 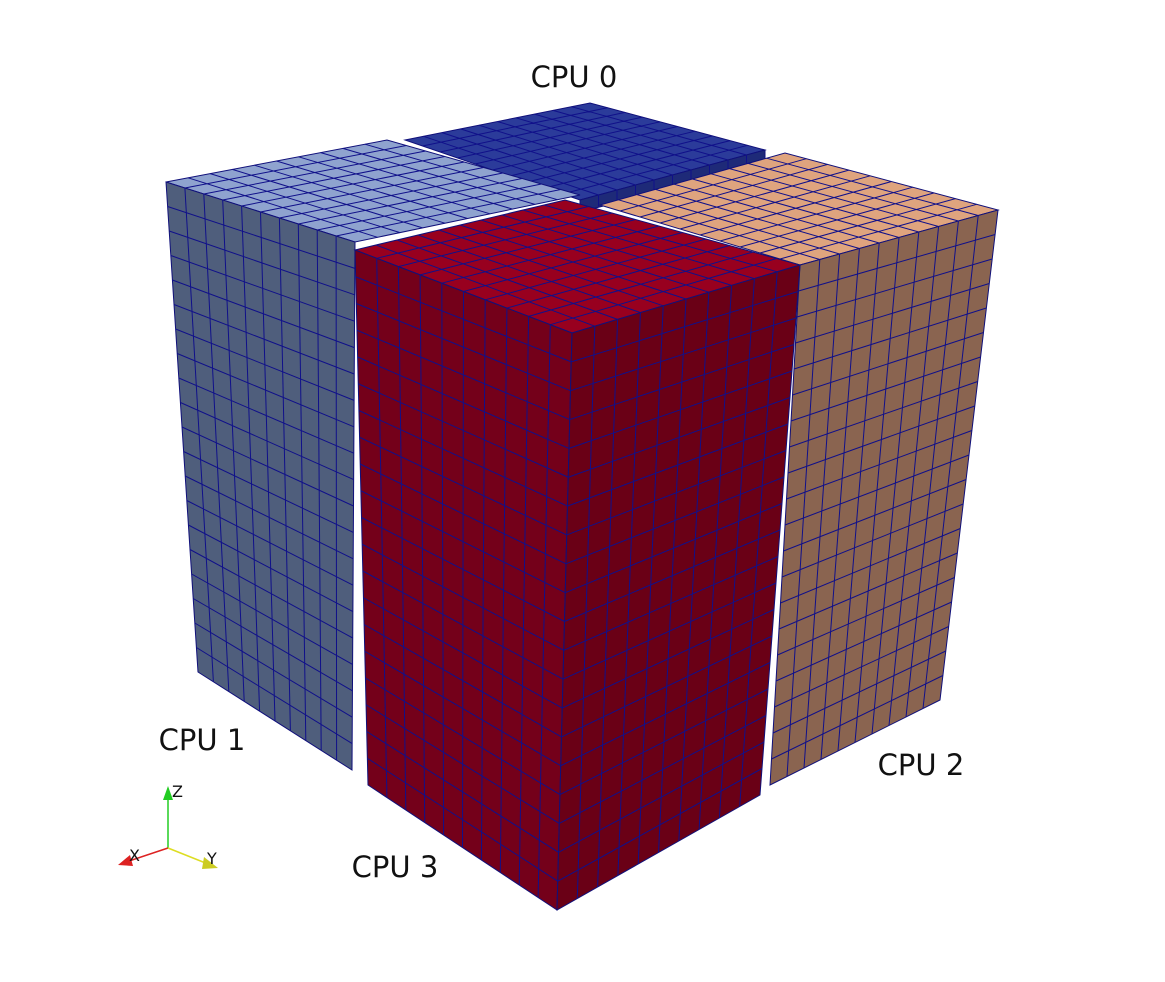 I want to click on cpu2-right-grid, so click(x=883, y=496).